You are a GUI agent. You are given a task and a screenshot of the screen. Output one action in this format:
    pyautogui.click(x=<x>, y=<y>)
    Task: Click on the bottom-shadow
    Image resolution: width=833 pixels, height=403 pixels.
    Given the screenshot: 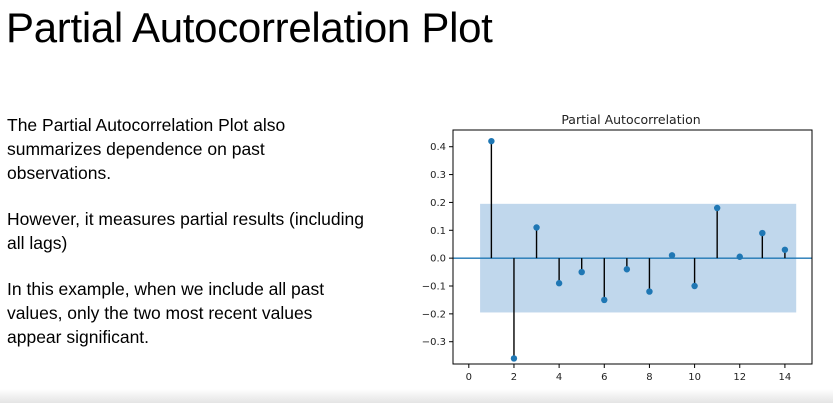 What is the action you would take?
    pyautogui.click(x=416, y=396)
    